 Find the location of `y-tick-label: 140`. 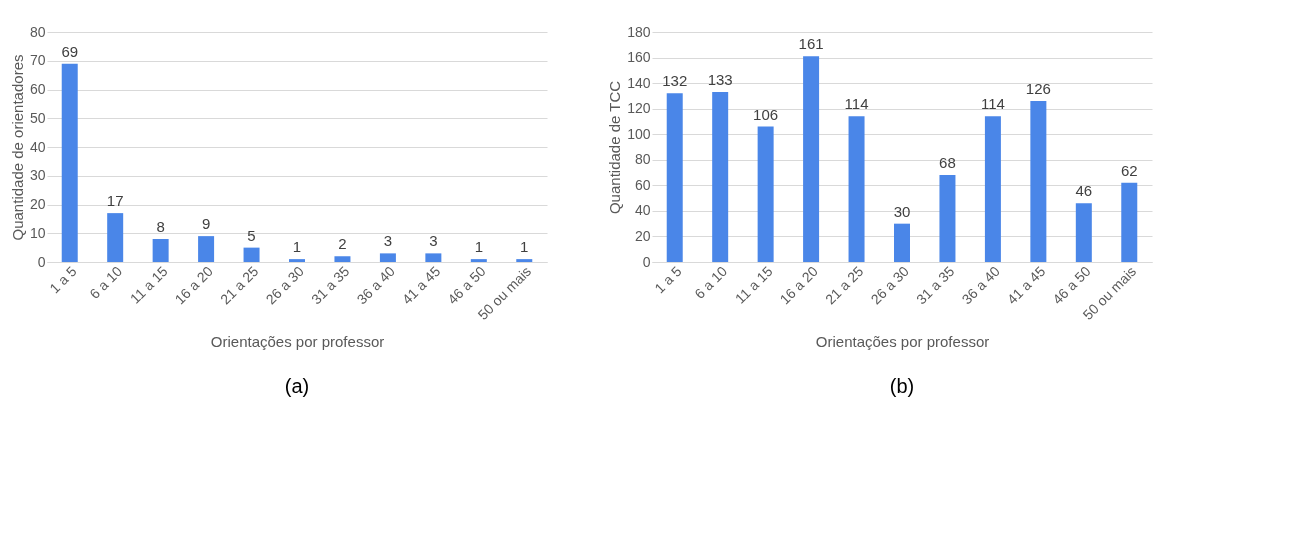

y-tick-label: 140 is located at coordinates (639, 82).